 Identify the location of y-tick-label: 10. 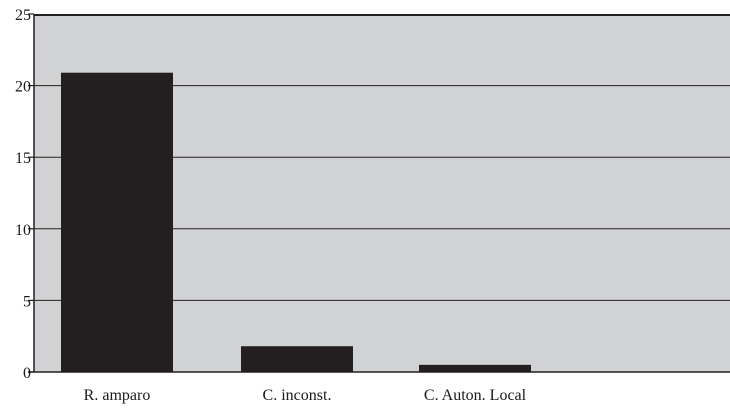
(23, 230).